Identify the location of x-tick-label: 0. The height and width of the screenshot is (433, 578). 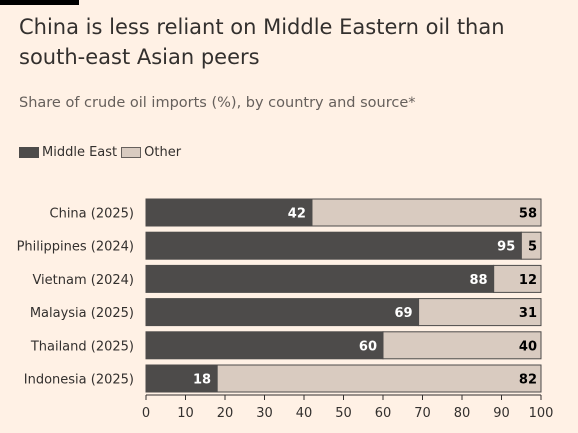
(146, 413).